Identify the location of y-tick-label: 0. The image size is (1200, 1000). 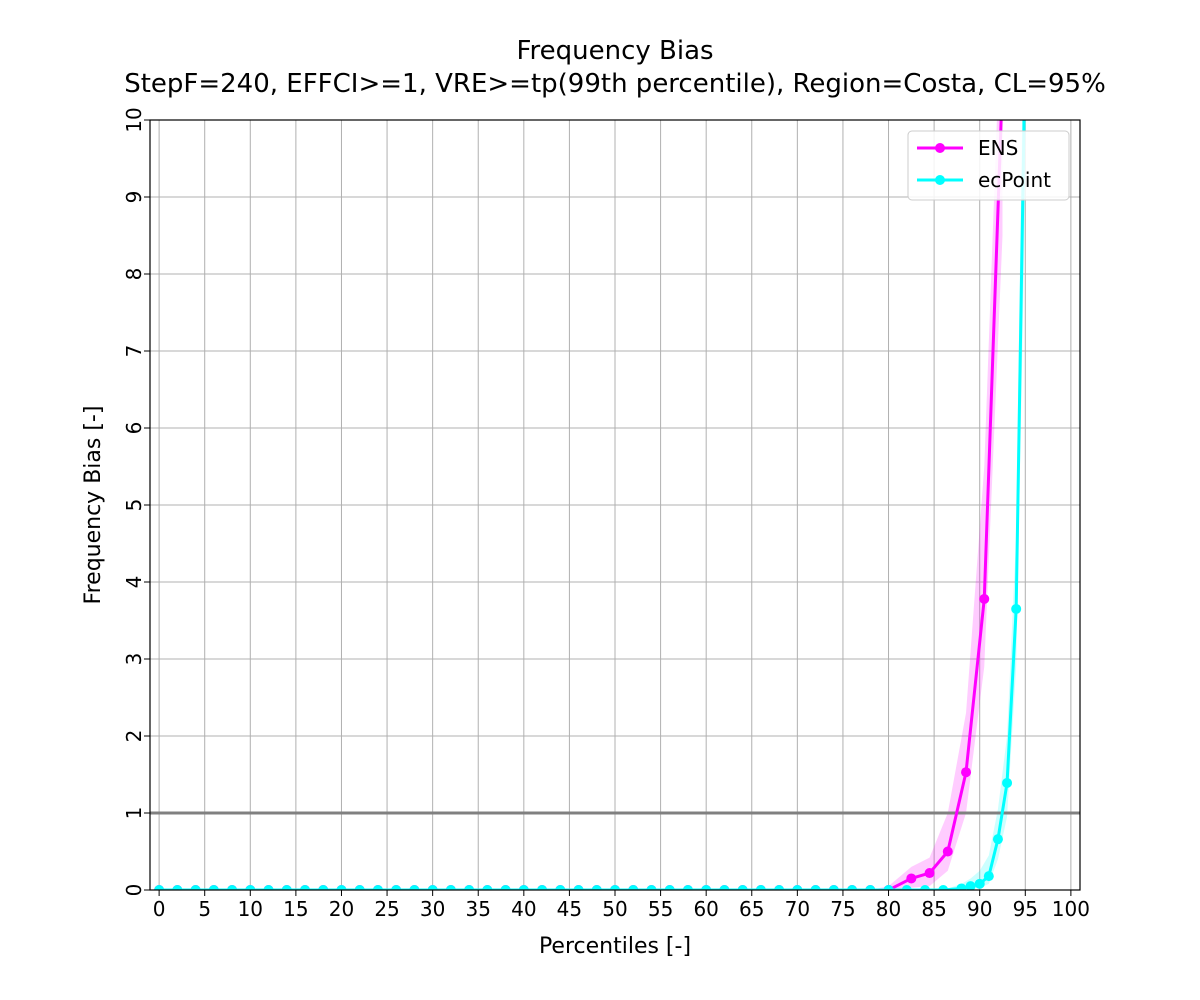
(134, 890).